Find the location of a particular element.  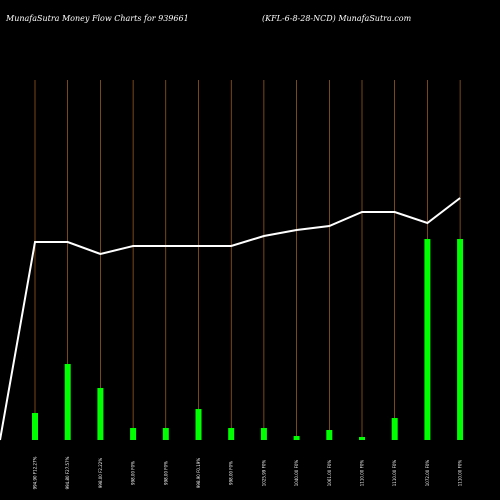

x-tick-label: 1072.00 F0% is located at coordinates (427, 473).